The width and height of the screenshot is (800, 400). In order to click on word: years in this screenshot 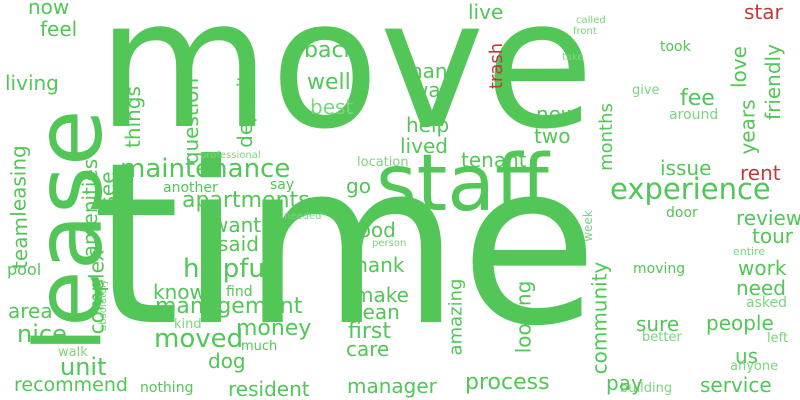, I will do `click(747, 127)`.